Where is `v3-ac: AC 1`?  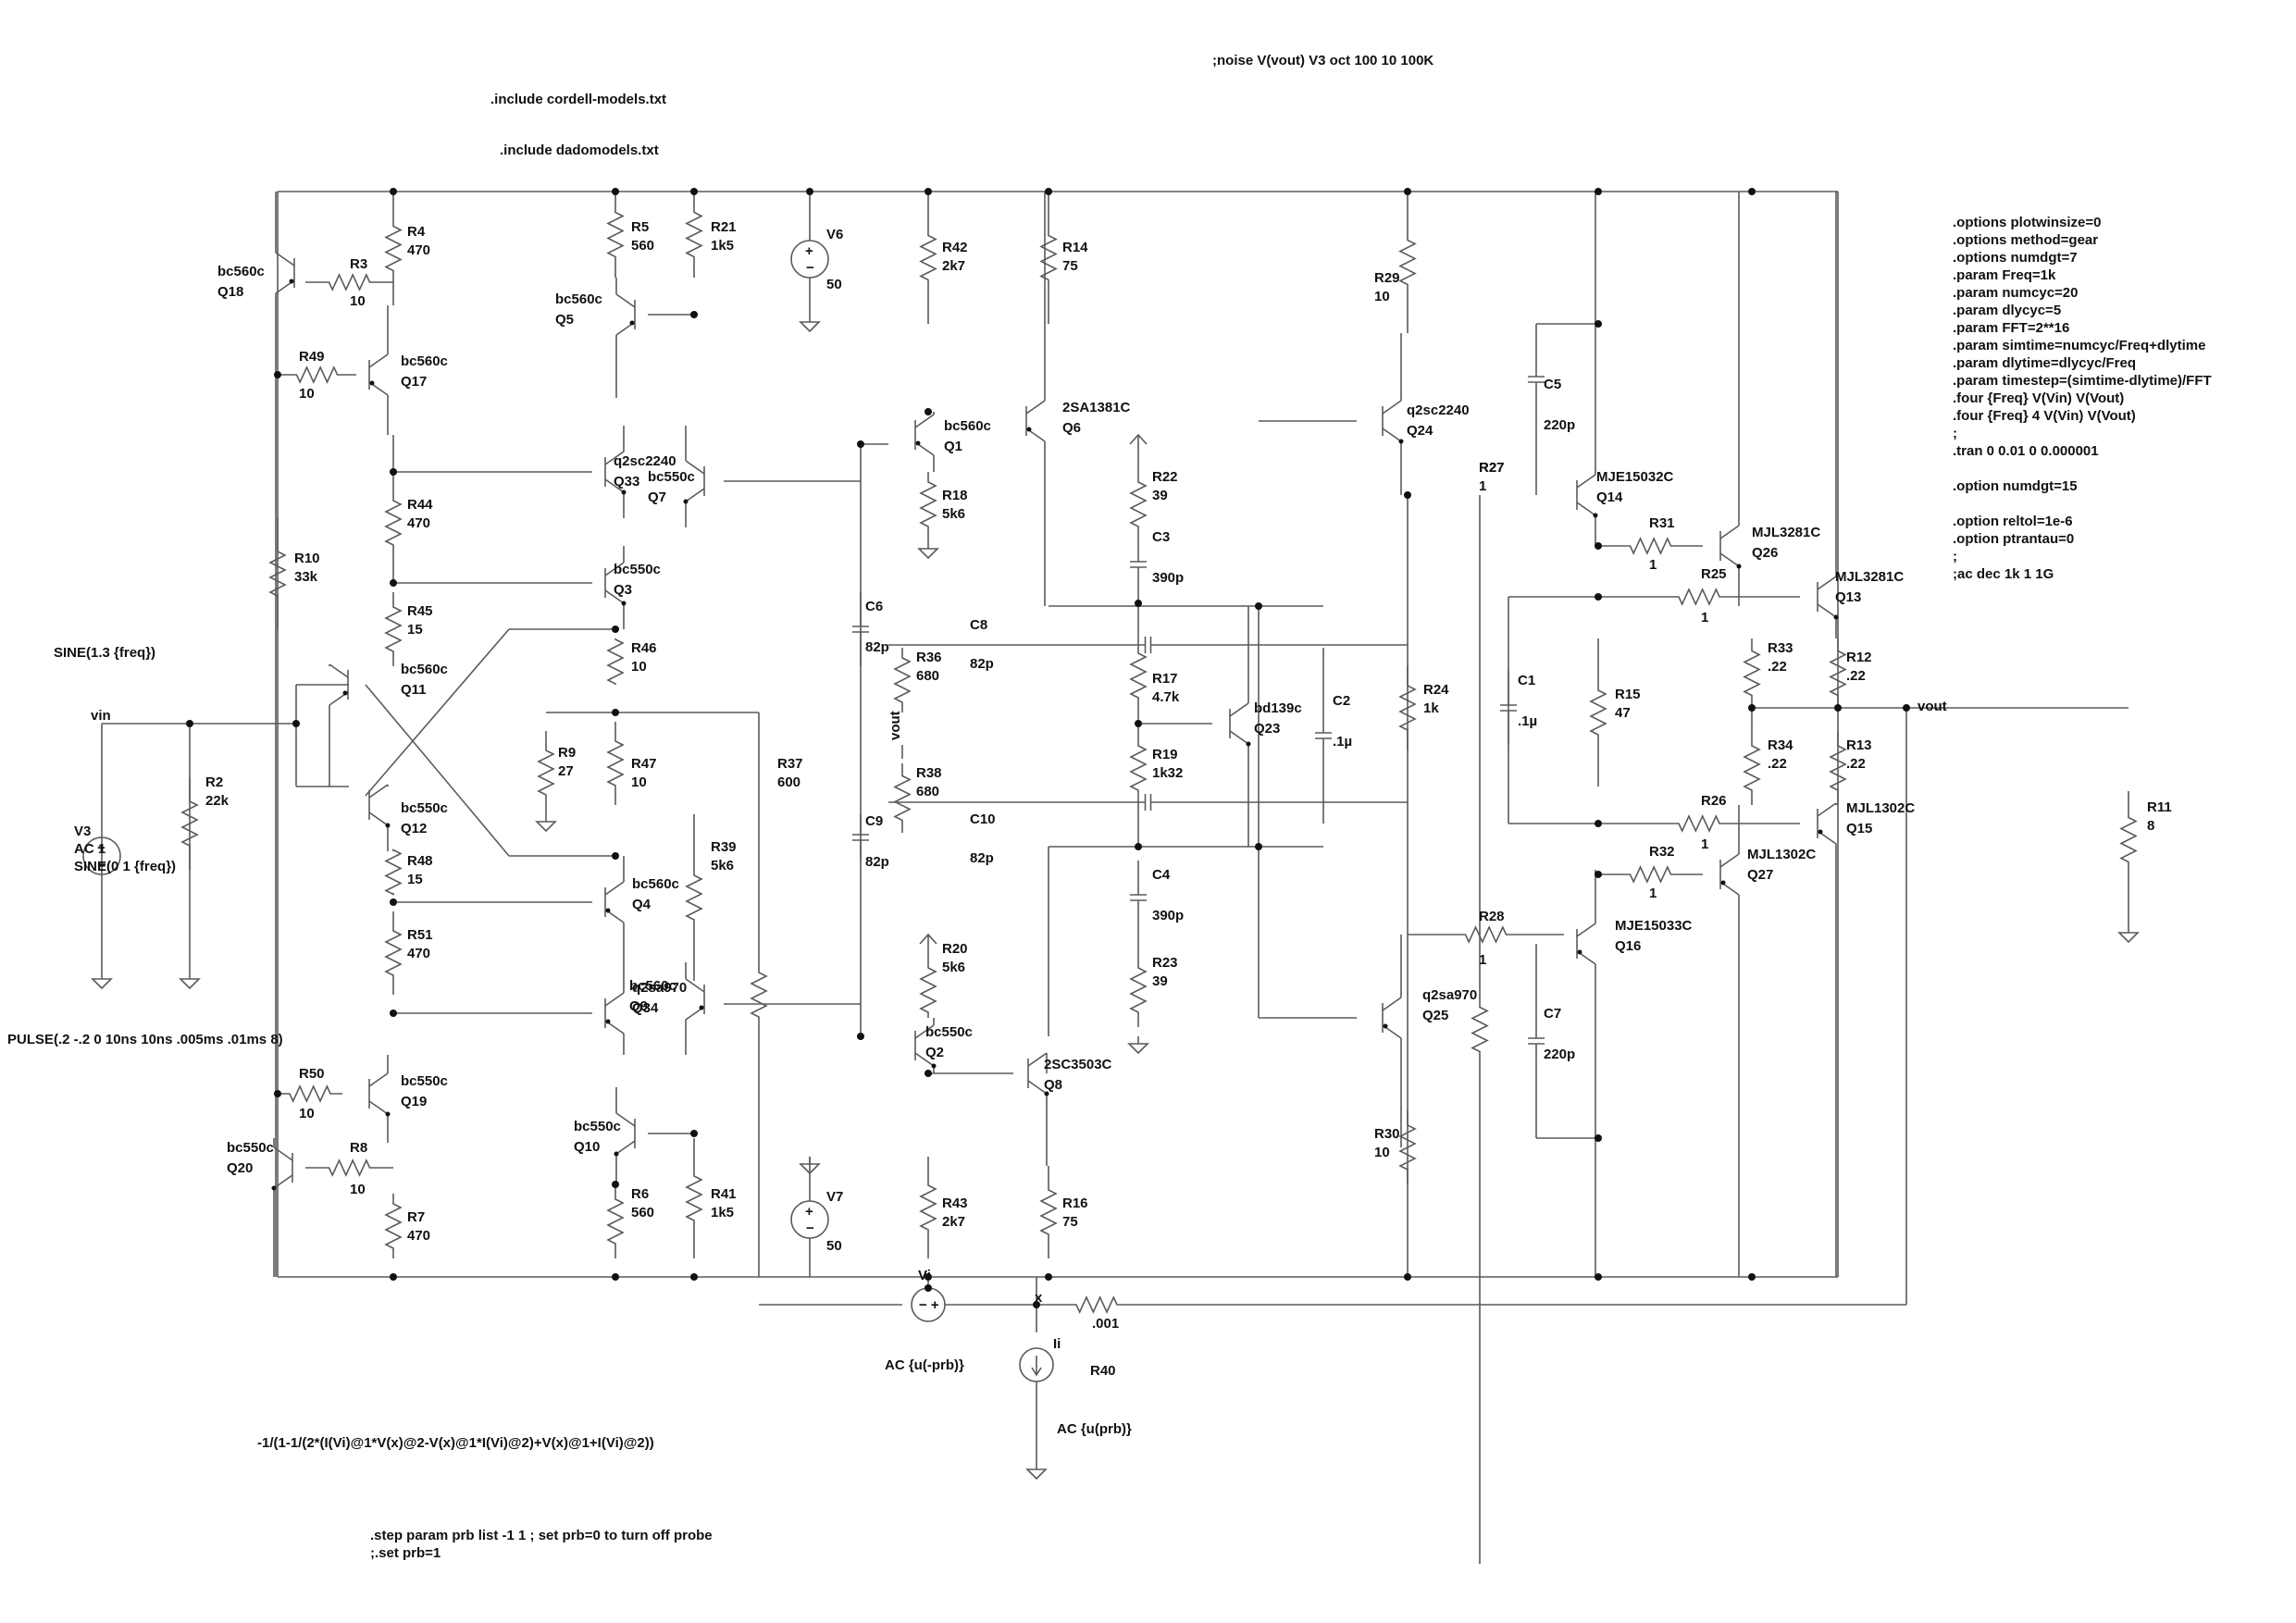 v3-ac: AC 1 is located at coordinates (90, 849).